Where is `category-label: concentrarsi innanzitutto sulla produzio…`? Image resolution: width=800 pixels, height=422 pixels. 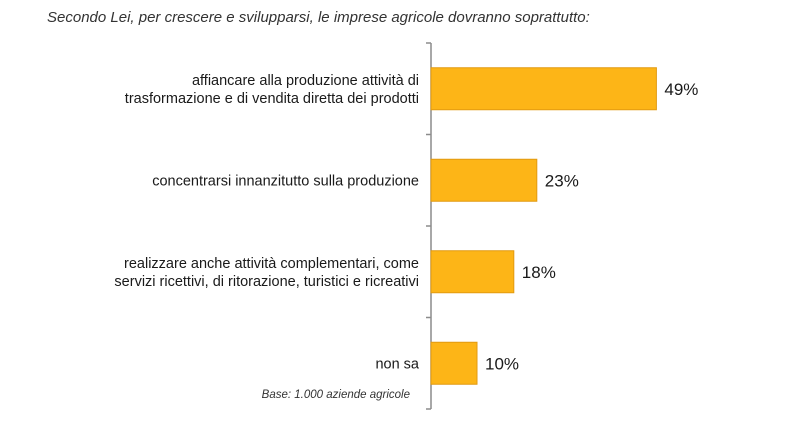
category-label: concentrarsi innanzitutto sulla produzio… is located at coordinates (285, 181).